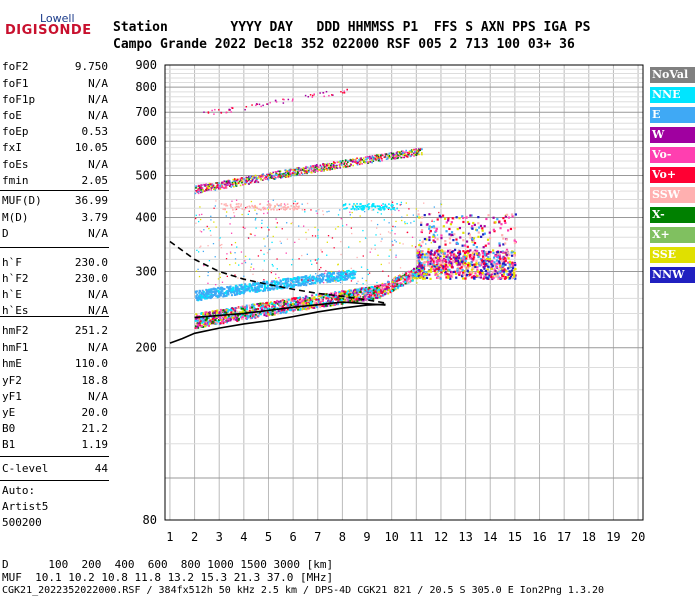 The height and width of the screenshot is (600, 700). What do you see at coordinates (15, 180) in the screenshot?
I see `param-key: fmin` at bounding box center [15, 180].